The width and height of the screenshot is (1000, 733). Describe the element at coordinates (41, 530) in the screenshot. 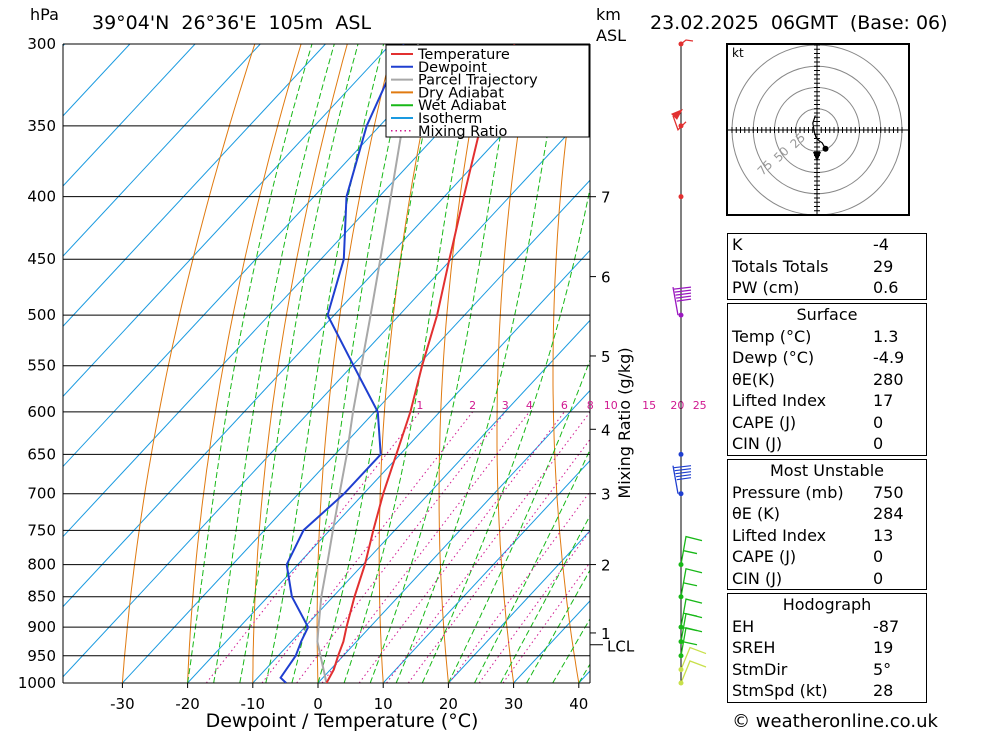

I see `pressure-tick-label: 750` at that location.